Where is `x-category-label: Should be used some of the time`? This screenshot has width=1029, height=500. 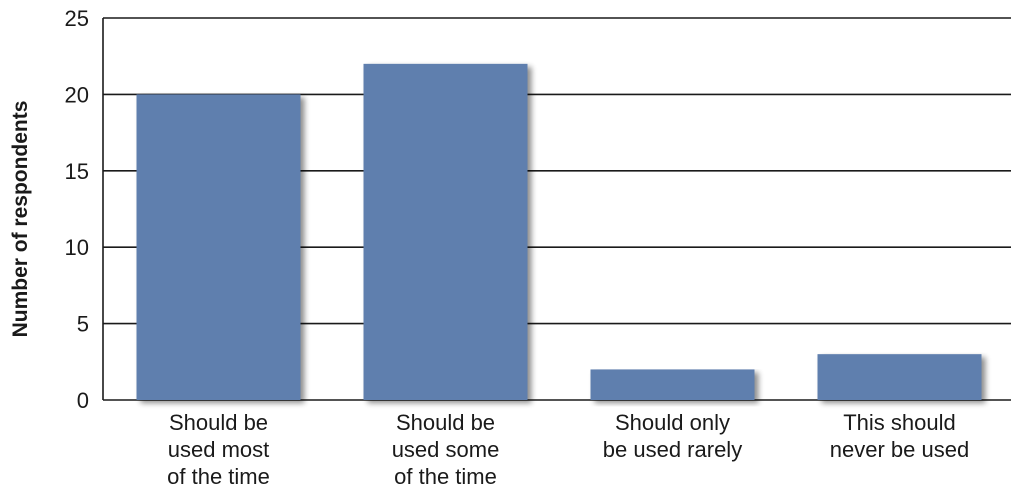
x-category-label: Should be used some of the time is located at coordinates (446, 449).